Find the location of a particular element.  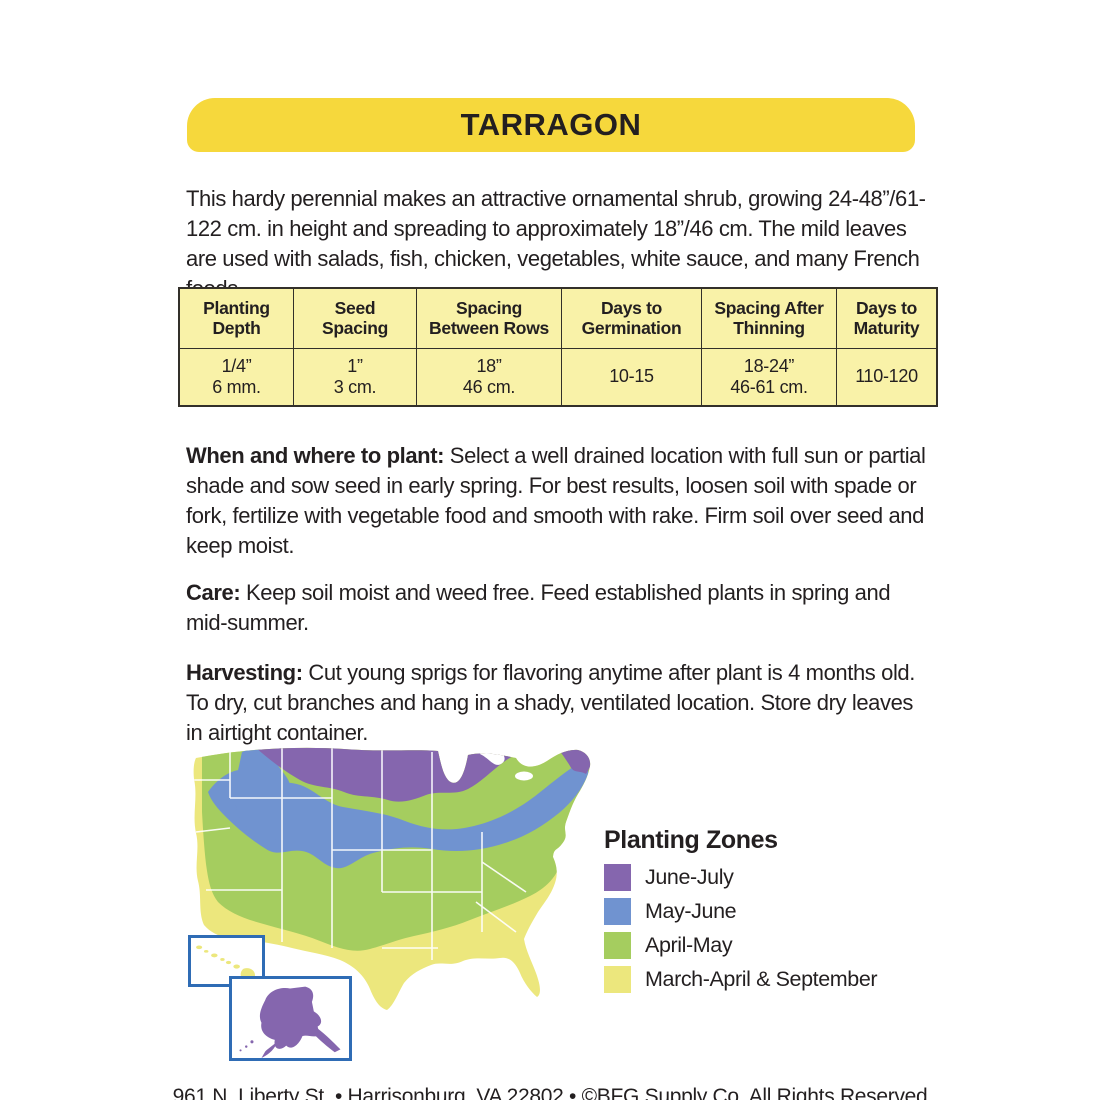

state-borders is located at coordinates (360, 853).